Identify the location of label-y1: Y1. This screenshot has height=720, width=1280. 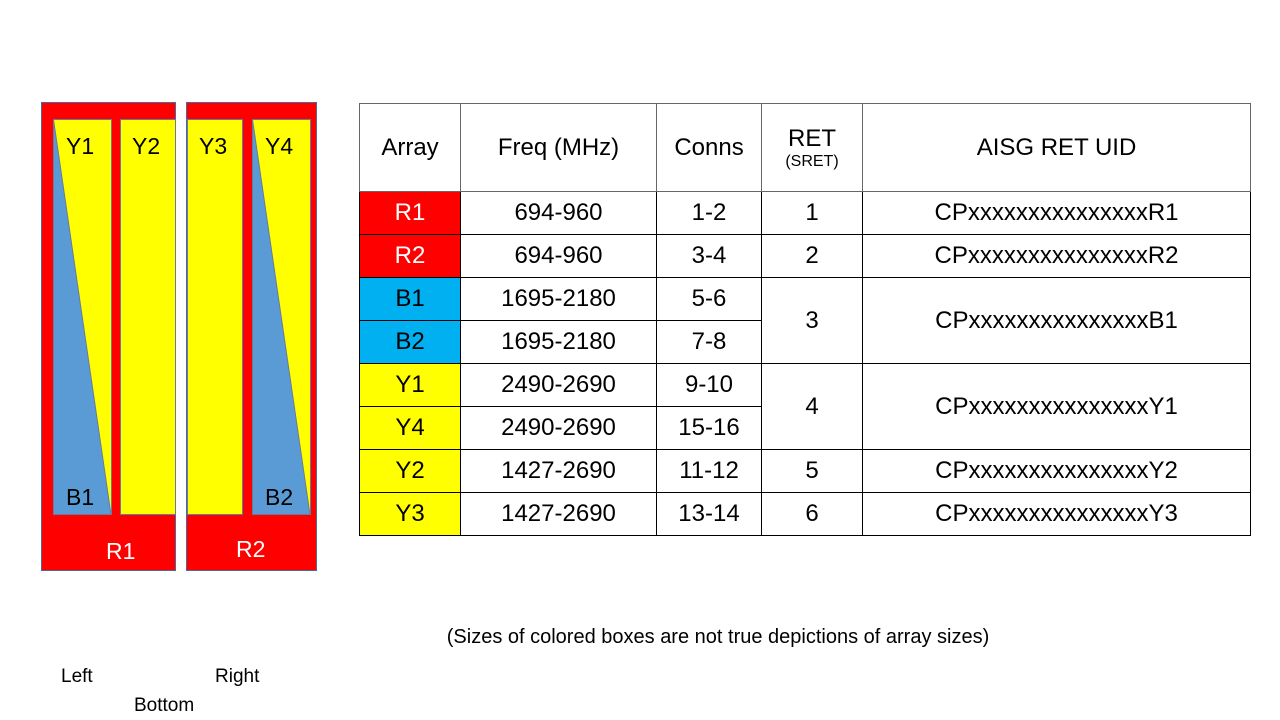
(80, 146).